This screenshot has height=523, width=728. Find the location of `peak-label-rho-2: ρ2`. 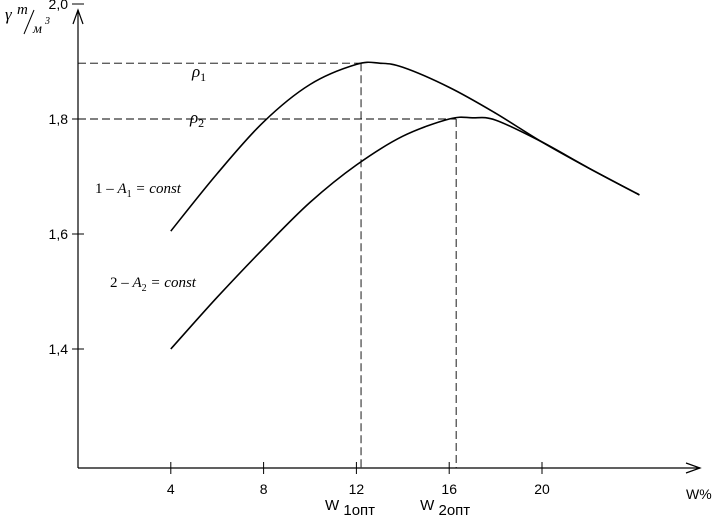

peak-label-rho-2: ρ2 is located at coordinates (196, 119).